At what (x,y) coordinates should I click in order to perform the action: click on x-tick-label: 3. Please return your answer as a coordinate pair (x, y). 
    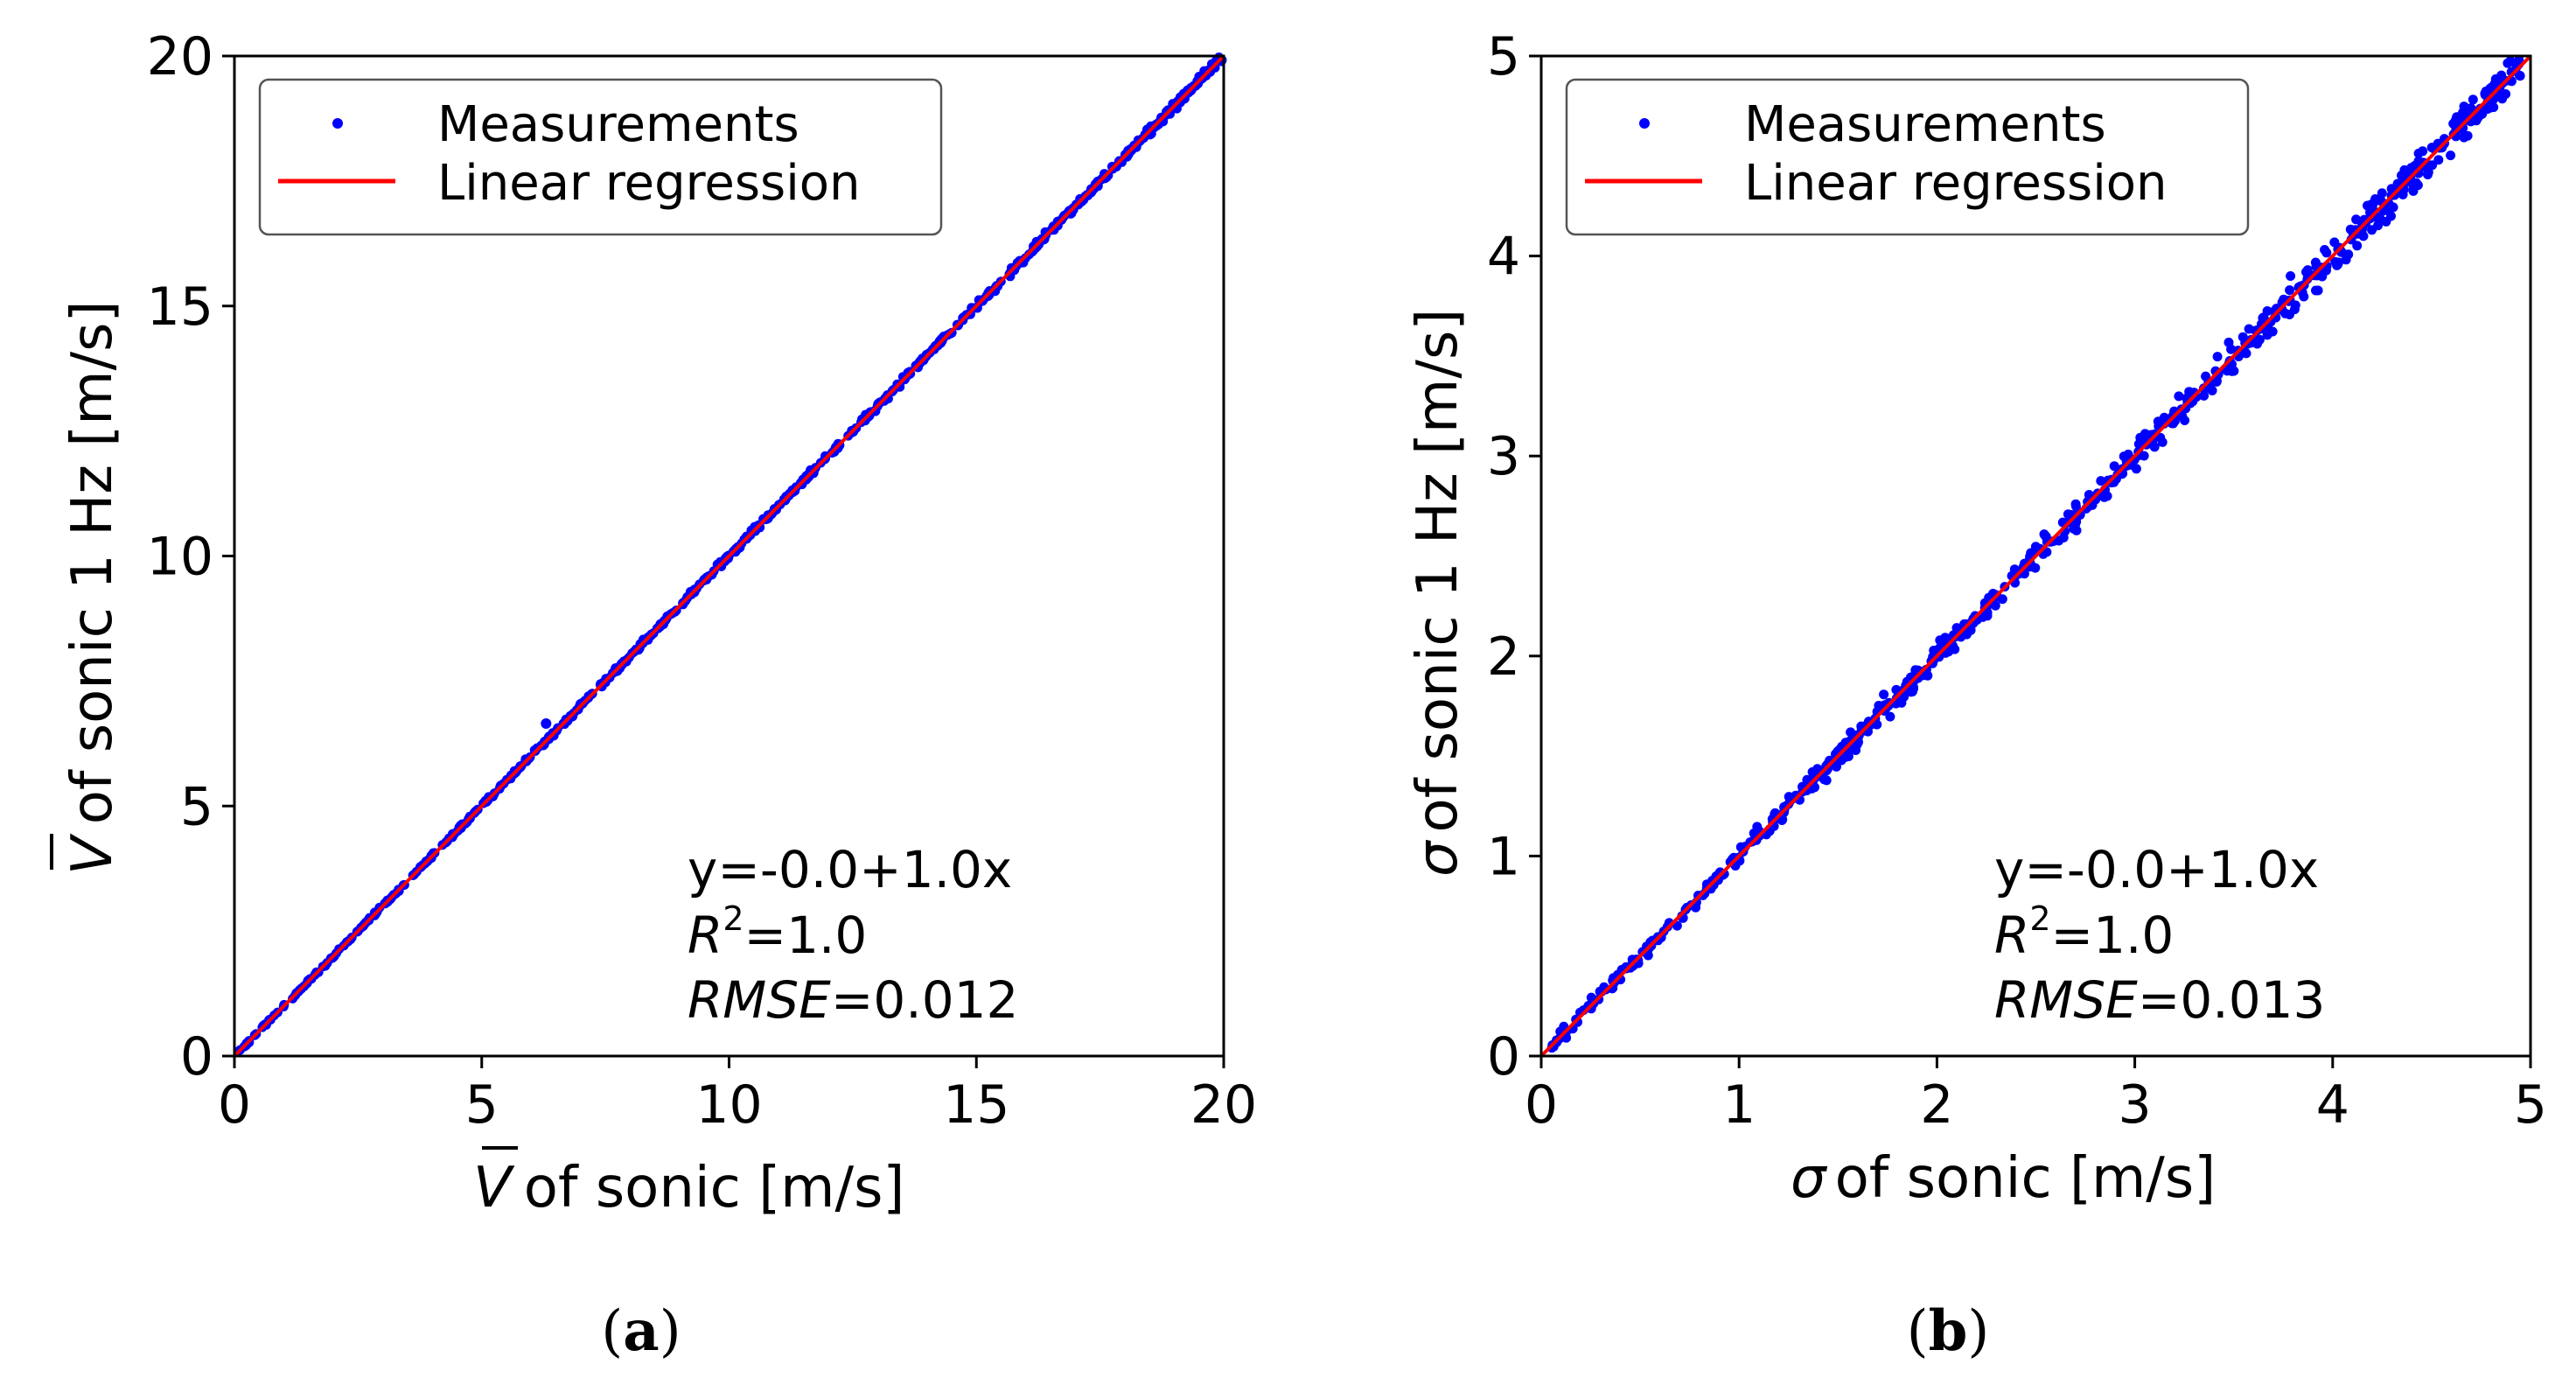
    Looking at the image, I should click on (2135, 1105).